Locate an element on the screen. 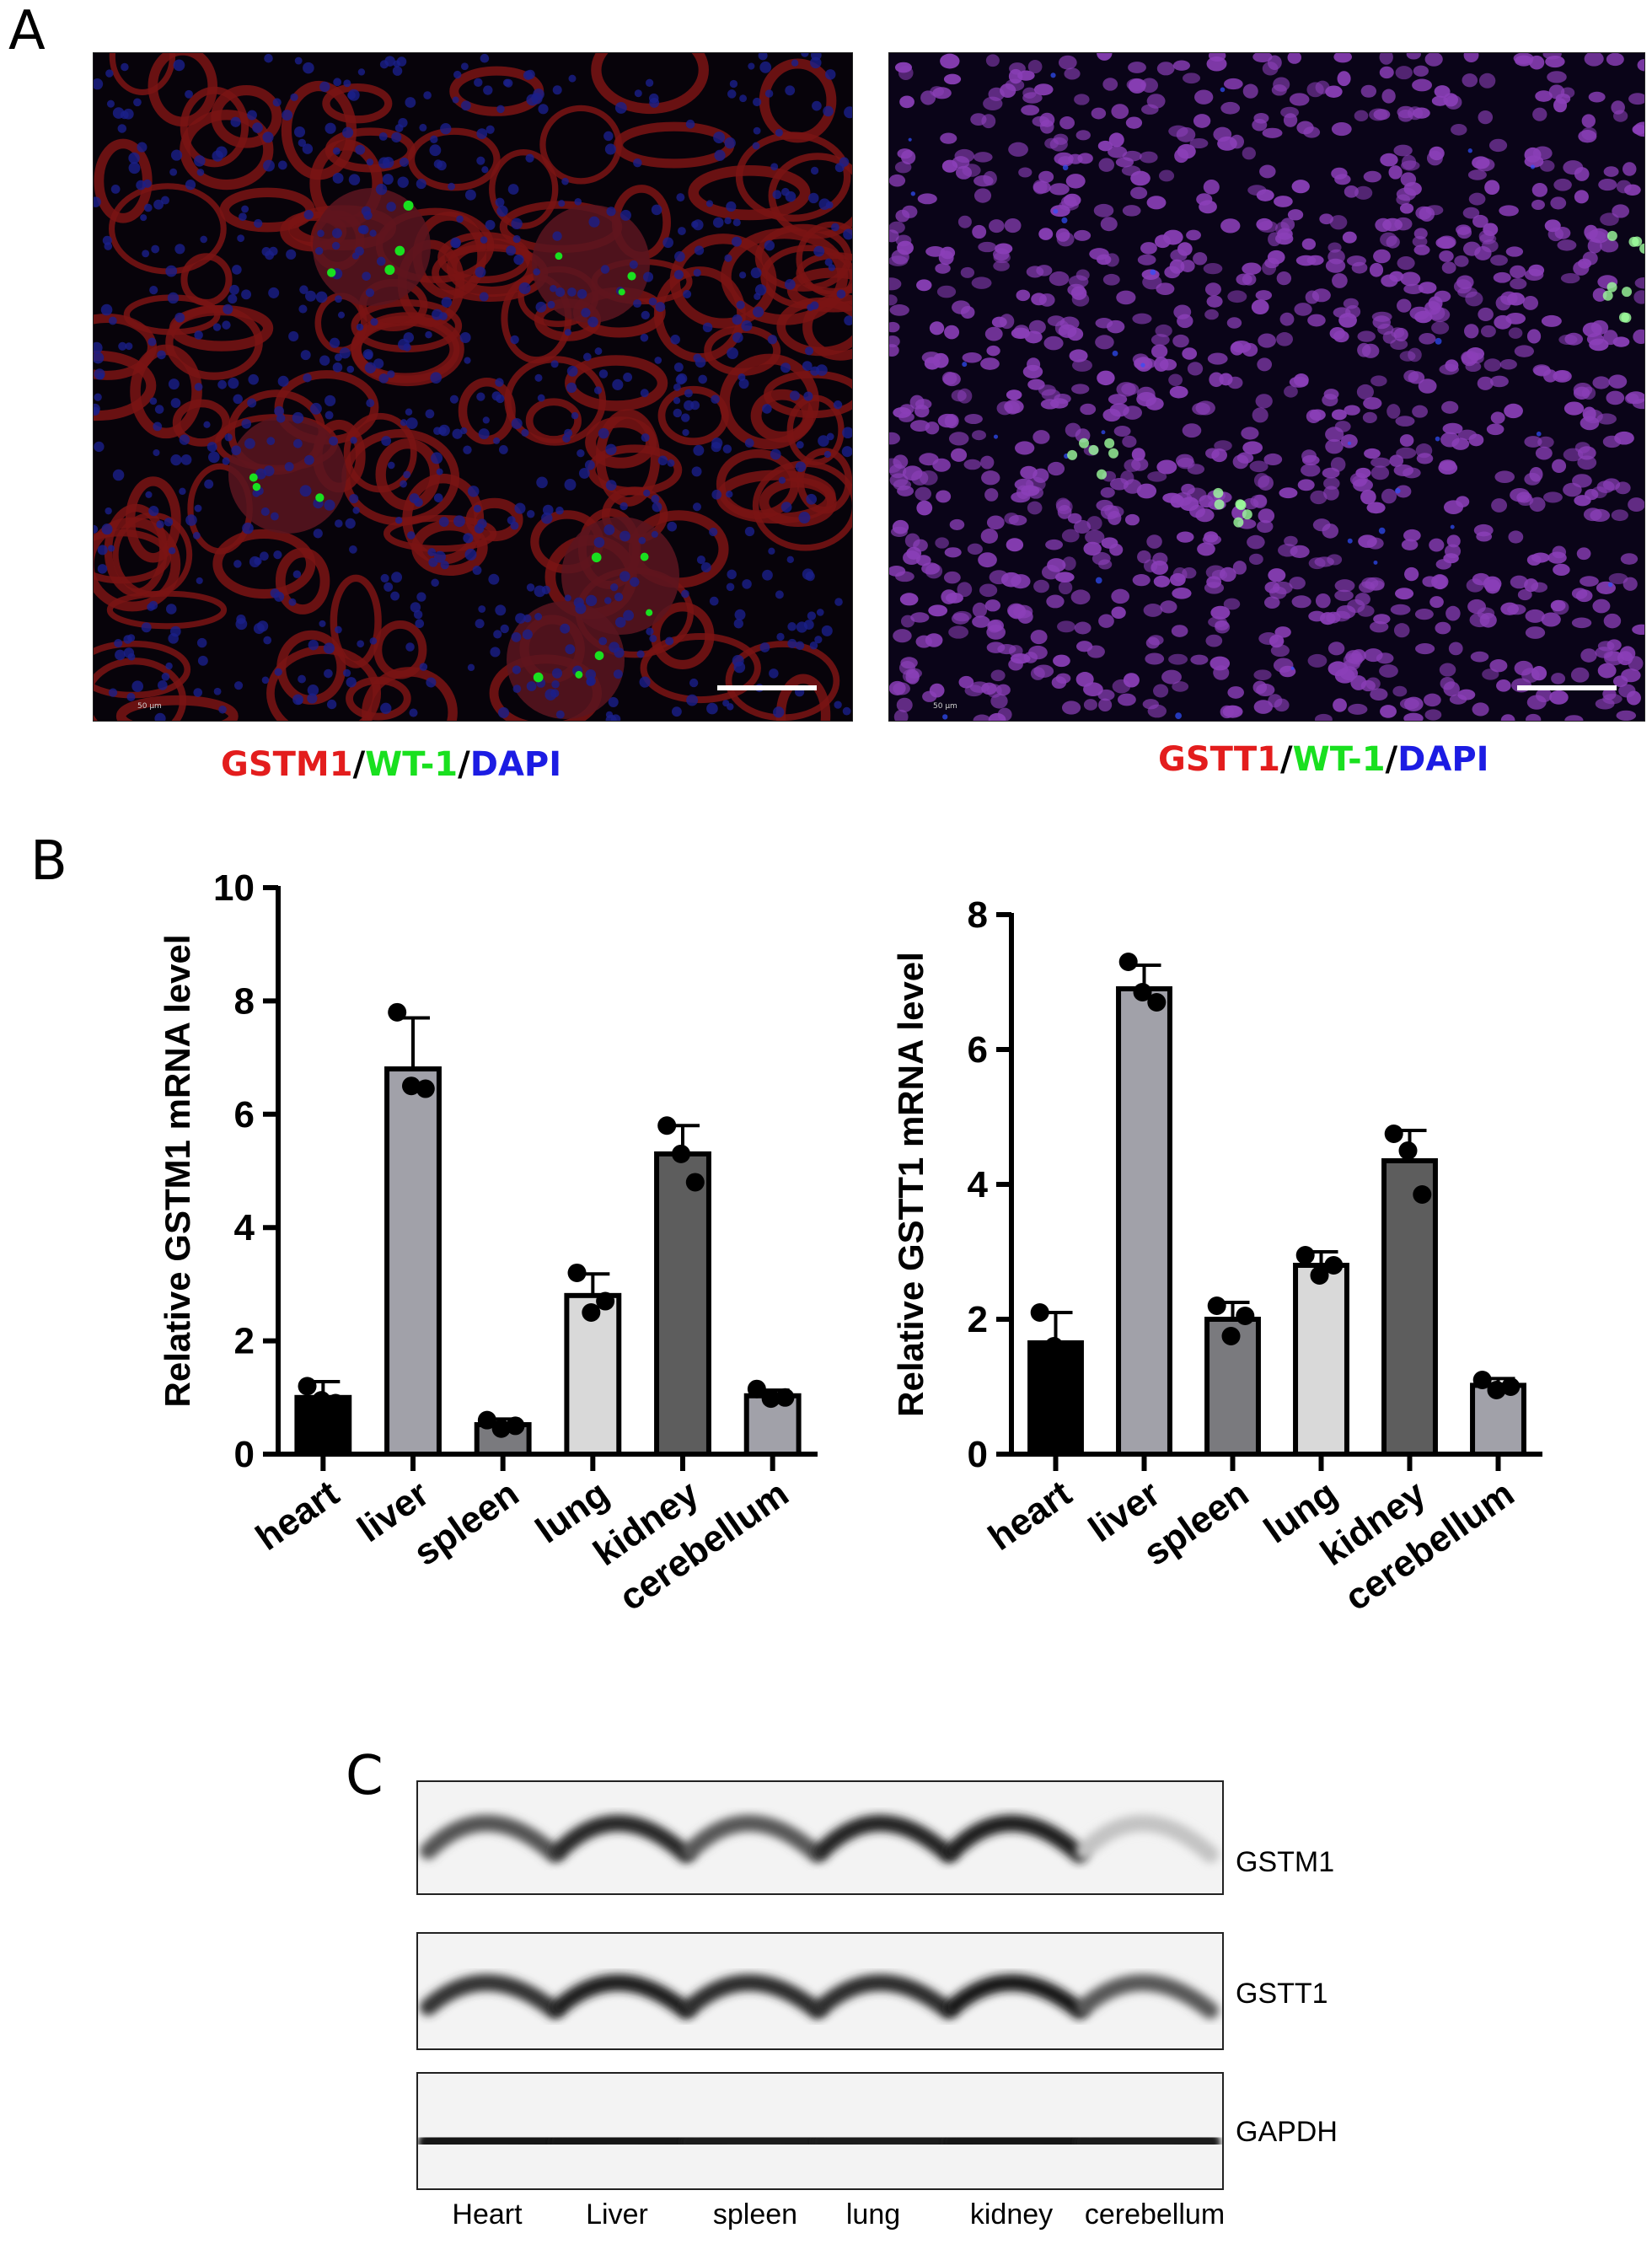 The width and height of the screenshot is (1652, 2244). micrograph-gstt1: 50 µm is located at coordinates (1266, 387).